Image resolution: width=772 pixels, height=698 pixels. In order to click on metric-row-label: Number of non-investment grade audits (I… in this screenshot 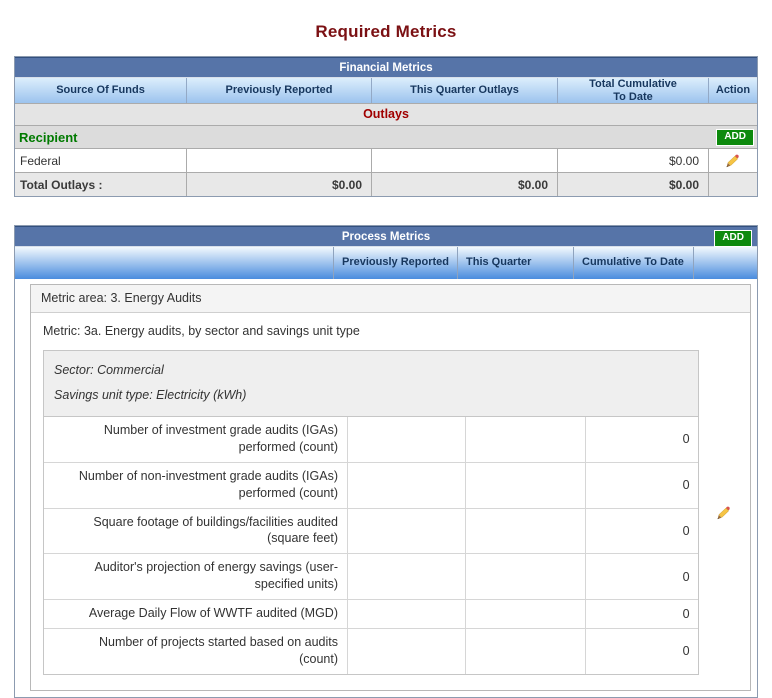, I will do `click(196, 485)`.